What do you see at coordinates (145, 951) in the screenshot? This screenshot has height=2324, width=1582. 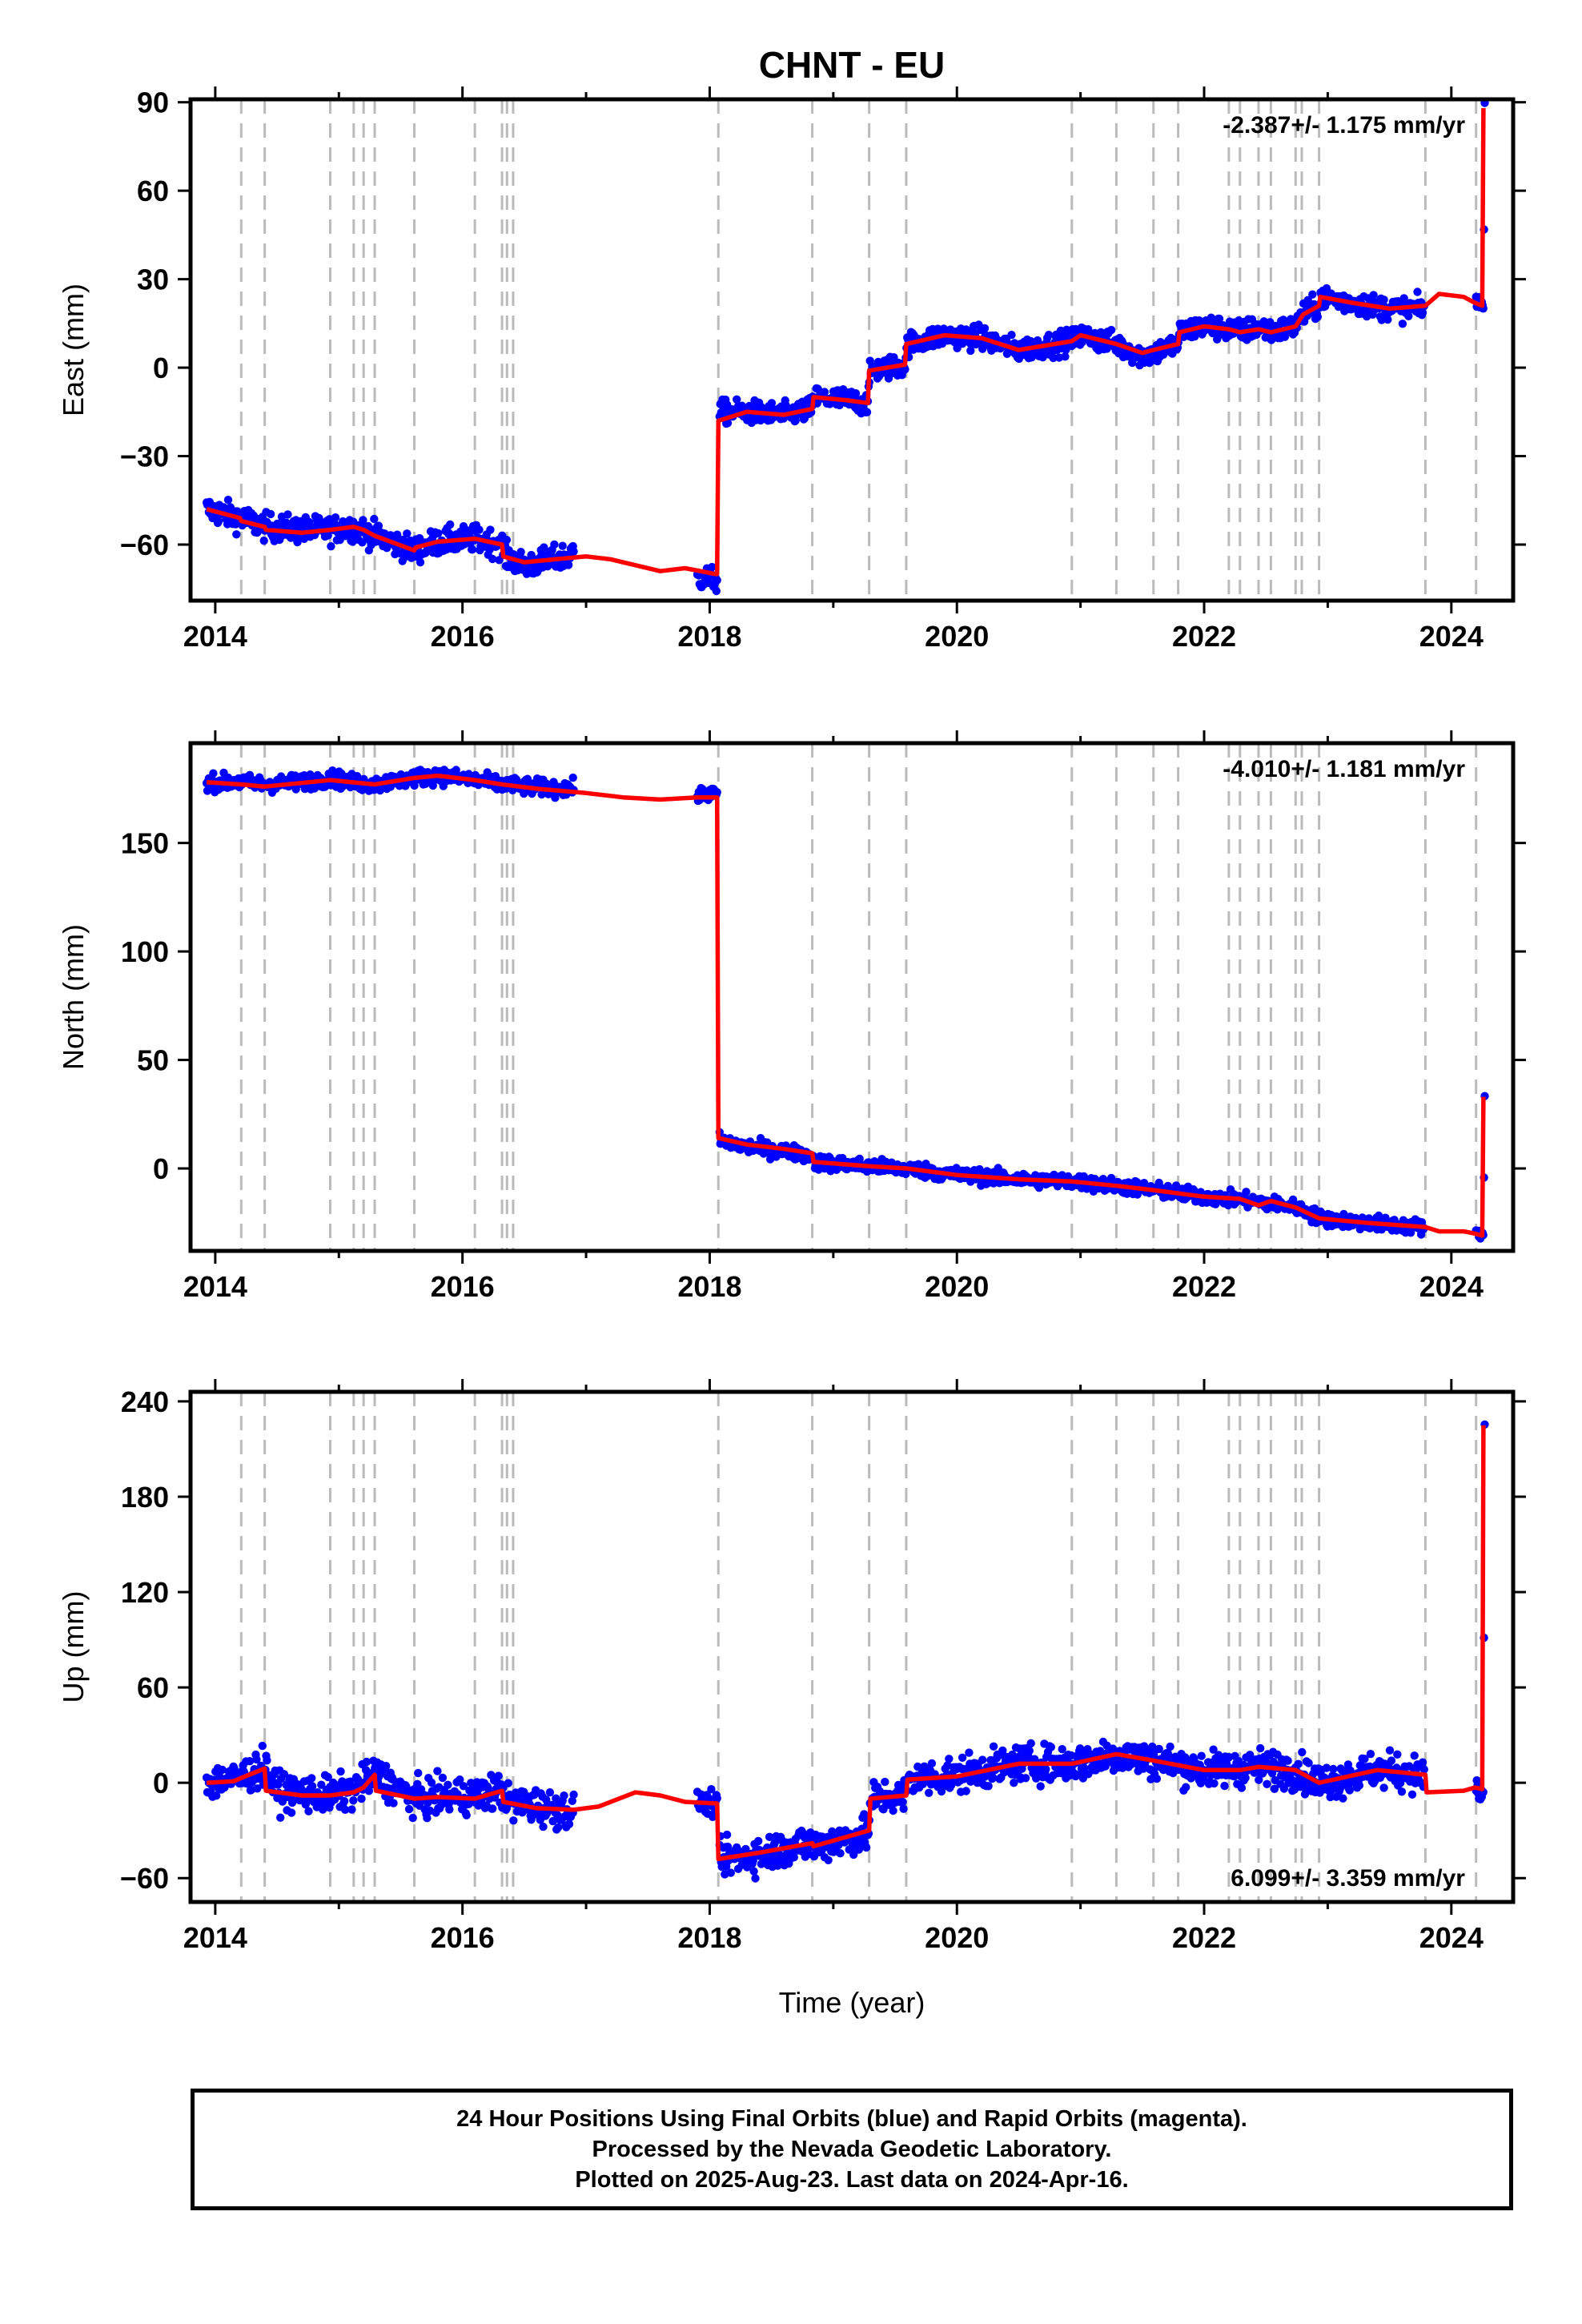 I see `north-y-tick-label: 100` at bounding box center [145, 951].